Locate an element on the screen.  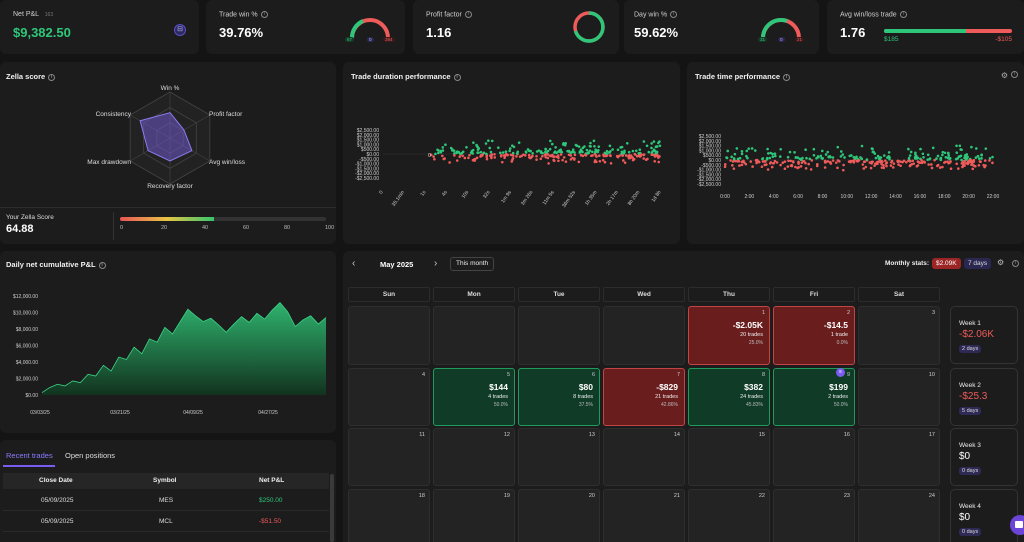
tab-recent-trades: Recent trades is located at coordinates (29, 455).